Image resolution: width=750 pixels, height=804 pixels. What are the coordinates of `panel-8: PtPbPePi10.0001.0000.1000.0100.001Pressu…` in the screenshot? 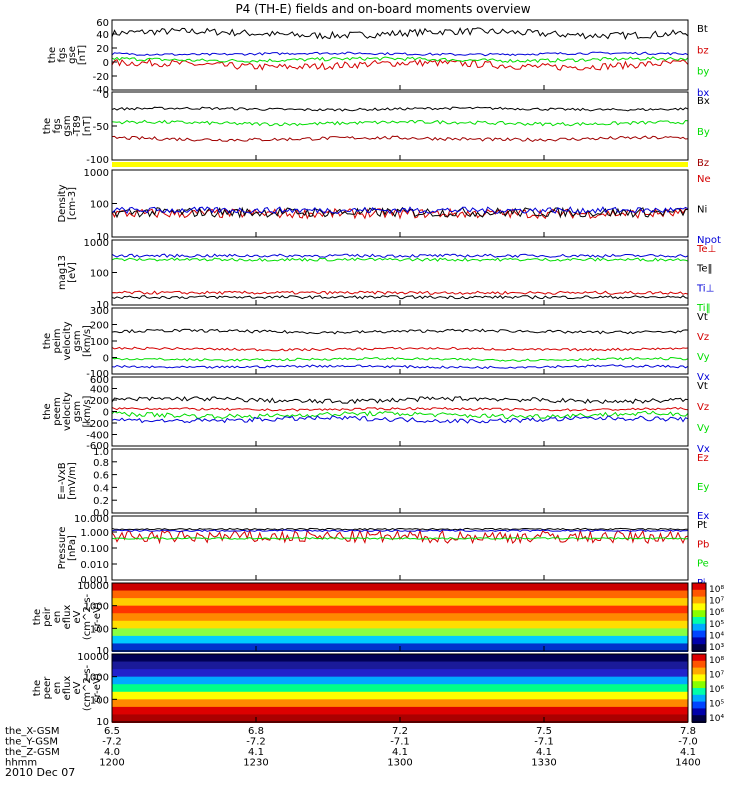 It's located at (383, 551).